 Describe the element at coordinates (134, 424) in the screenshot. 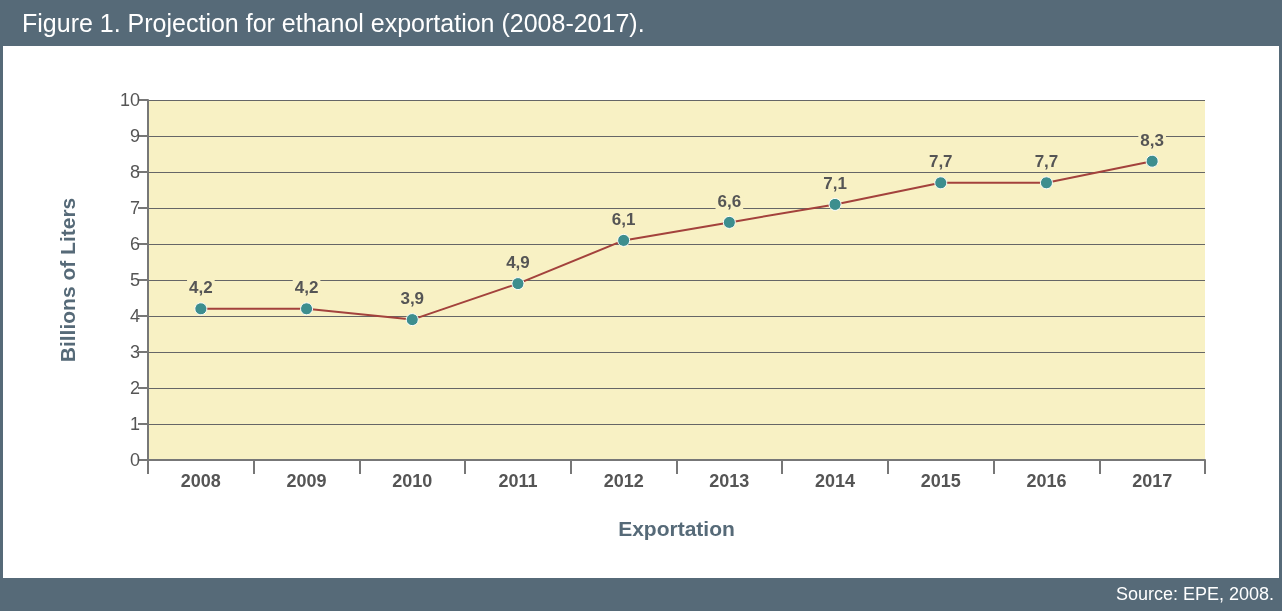

I see `y-tick-label: 1` at that location.